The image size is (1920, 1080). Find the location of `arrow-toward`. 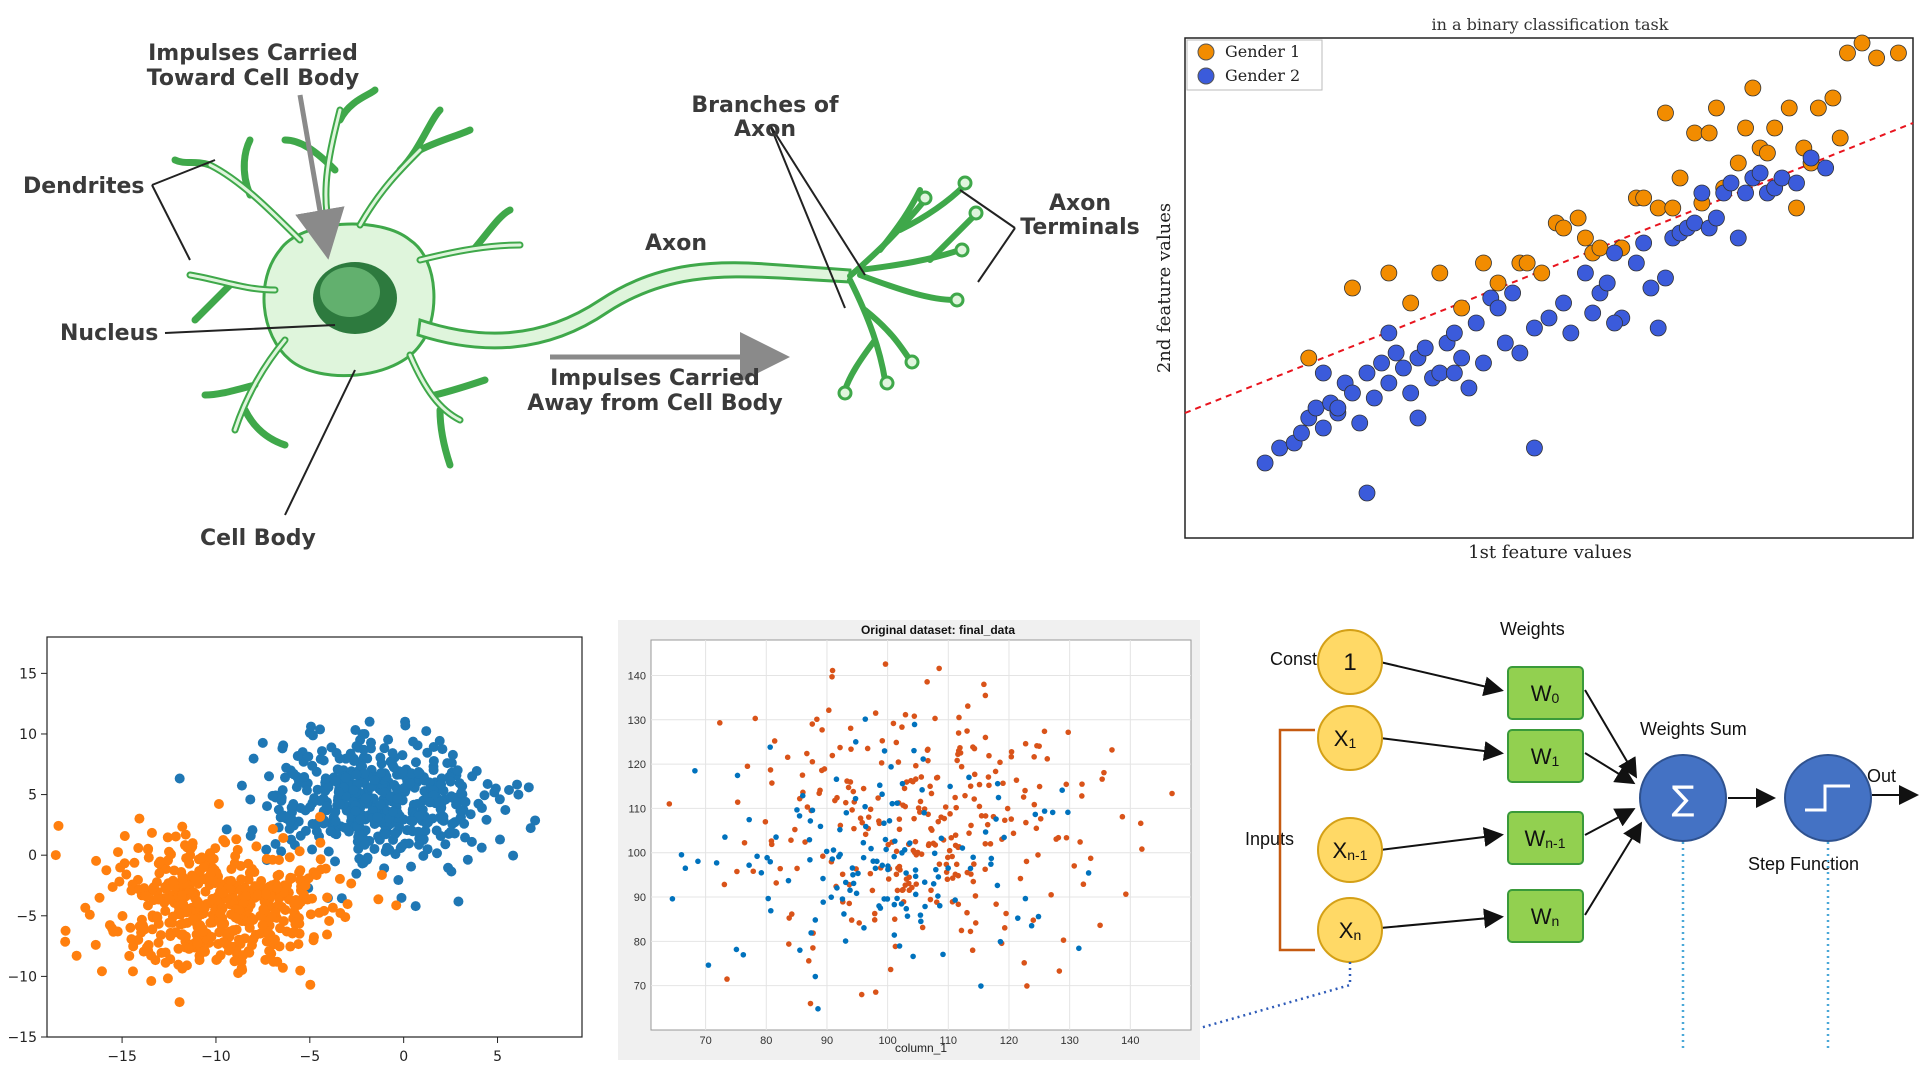

arrow-toward is located at coordinates (320, 177).